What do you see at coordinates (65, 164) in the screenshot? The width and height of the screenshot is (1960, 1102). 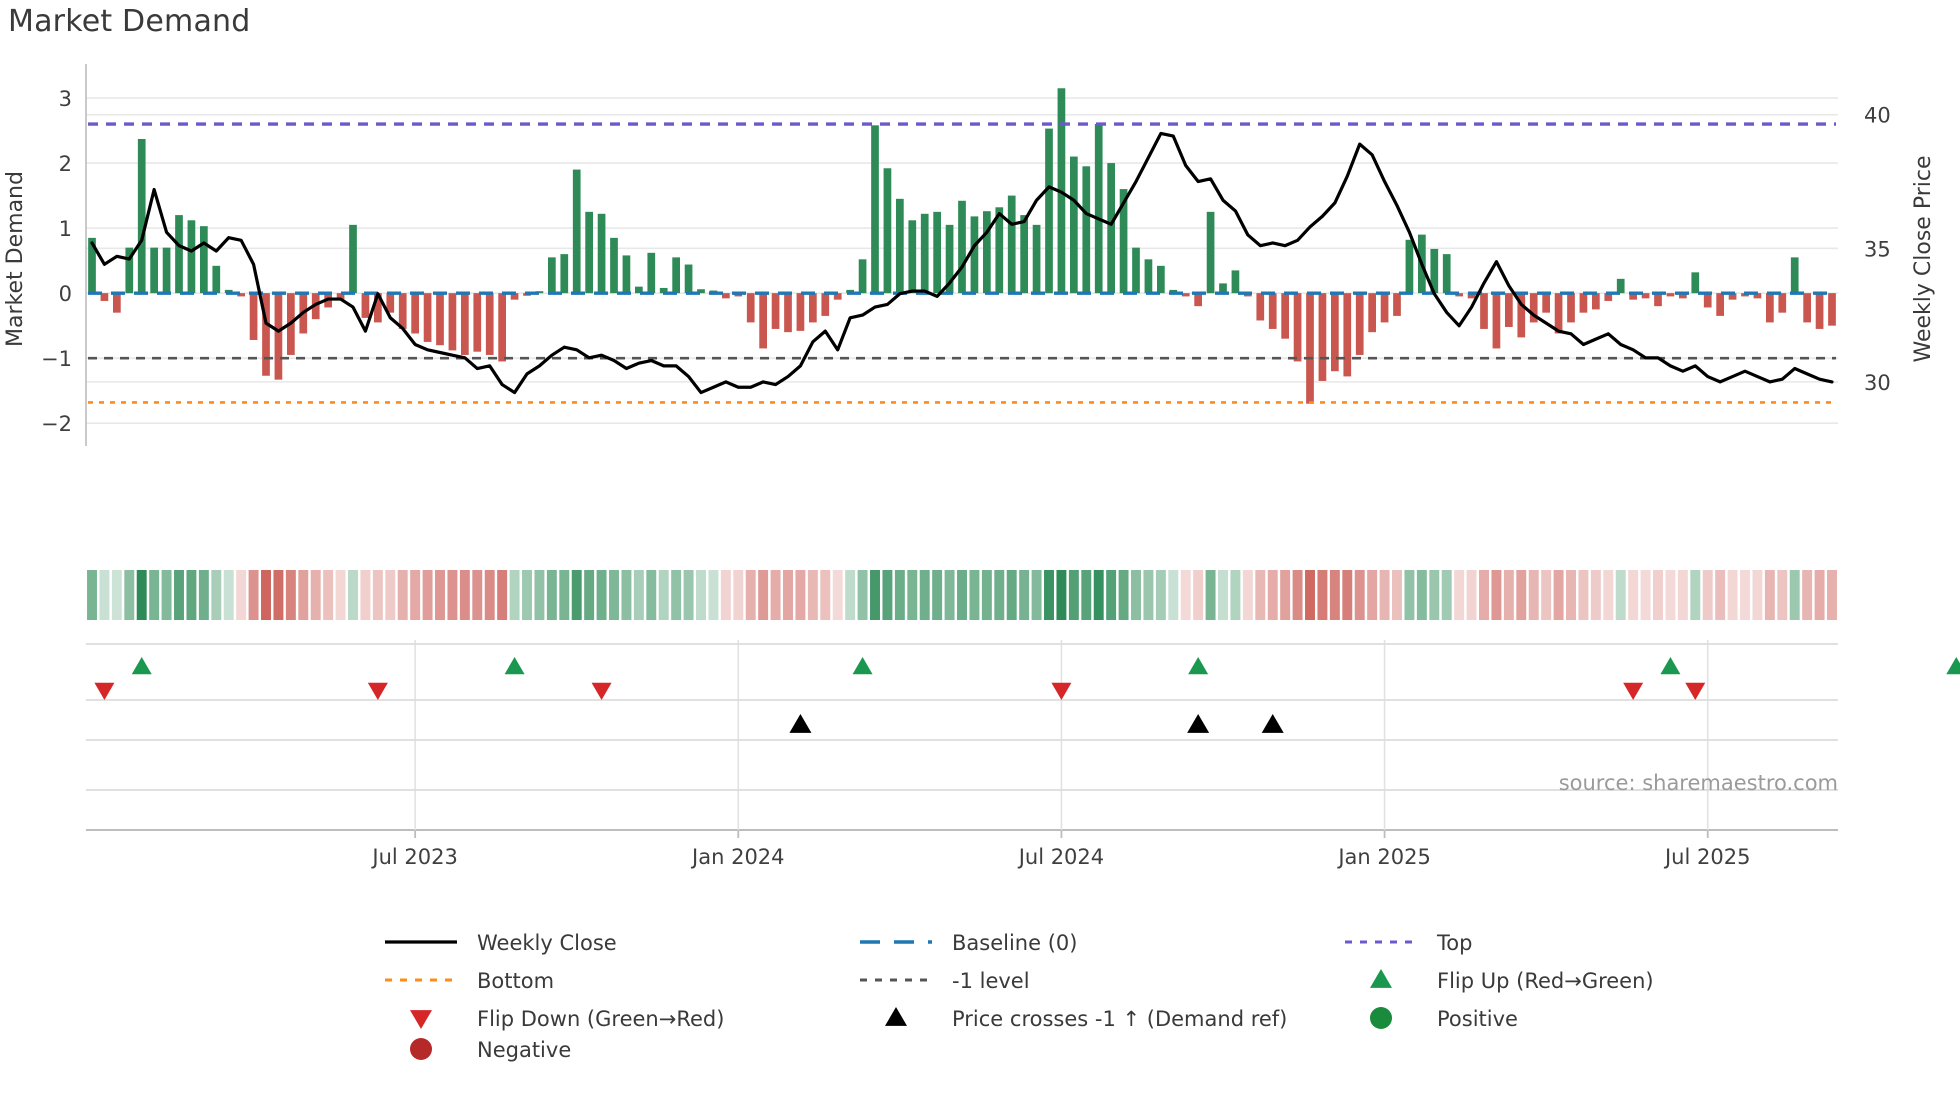 I see `left-axis-tick-label: 2` at bounding box center [65, 164].